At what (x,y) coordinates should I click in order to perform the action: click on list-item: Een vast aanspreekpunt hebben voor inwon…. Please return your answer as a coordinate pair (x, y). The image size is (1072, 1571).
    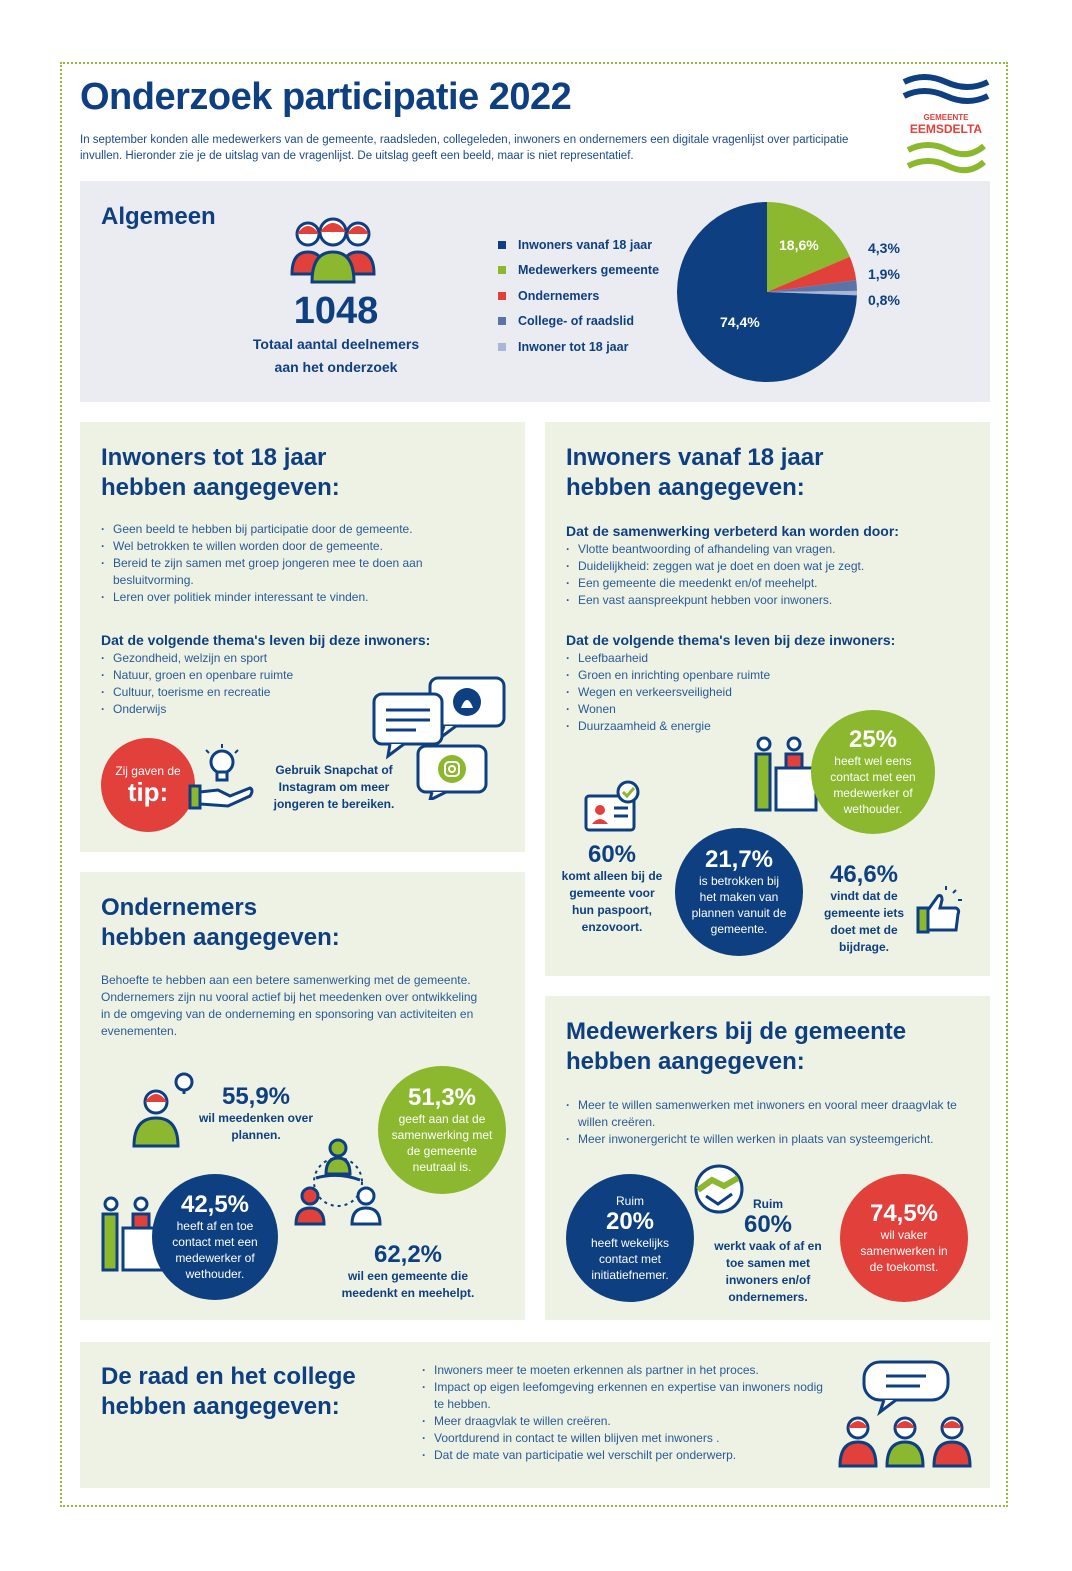
    Looking at the image, I should click on (766, 600).